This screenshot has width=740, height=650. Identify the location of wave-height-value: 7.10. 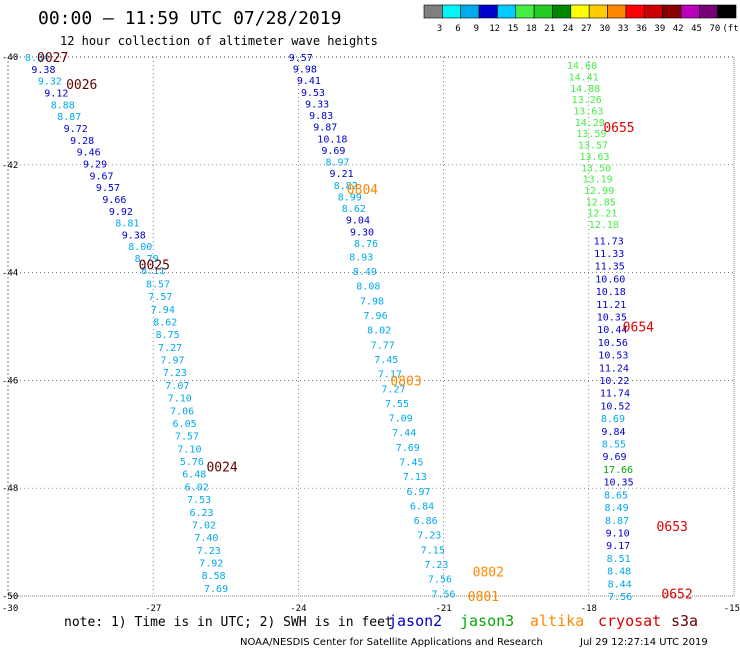
(189, 449).